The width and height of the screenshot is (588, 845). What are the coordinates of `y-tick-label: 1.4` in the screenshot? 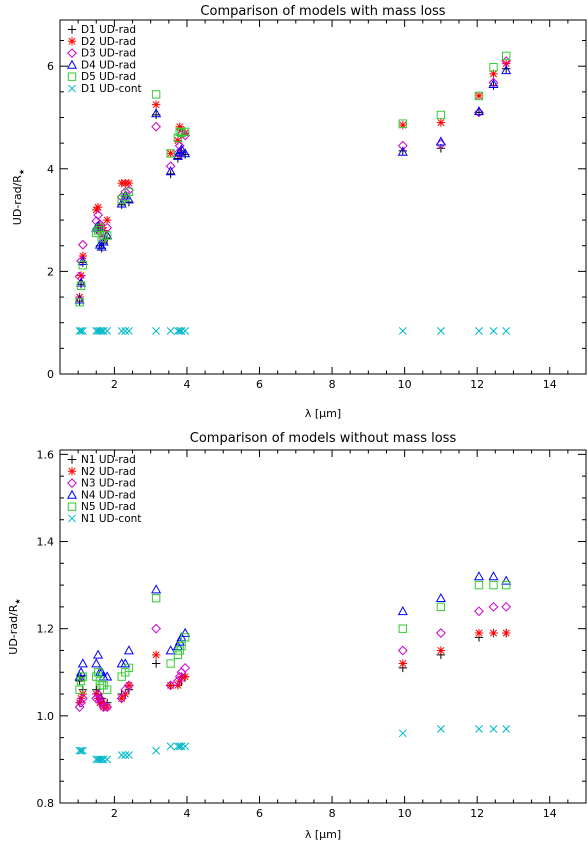 It's located at (46, 542).